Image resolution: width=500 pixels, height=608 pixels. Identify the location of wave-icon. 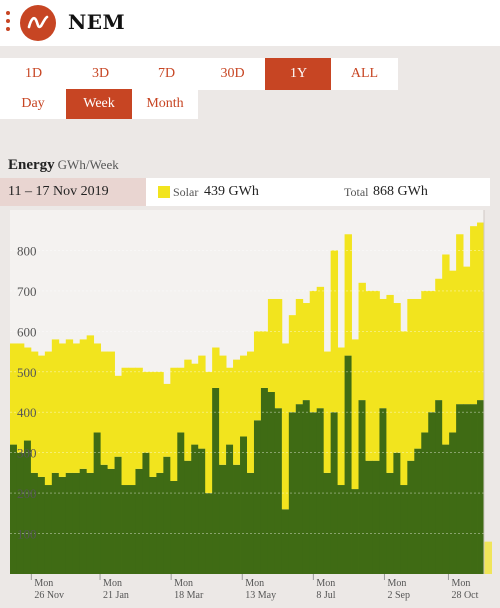
(38, 23).